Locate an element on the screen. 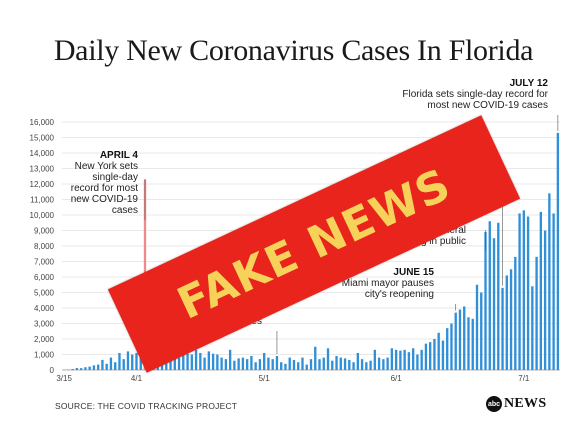 The image size is (587, 428). x-tick-label: 5/1 is located at coordinates (265, 378).